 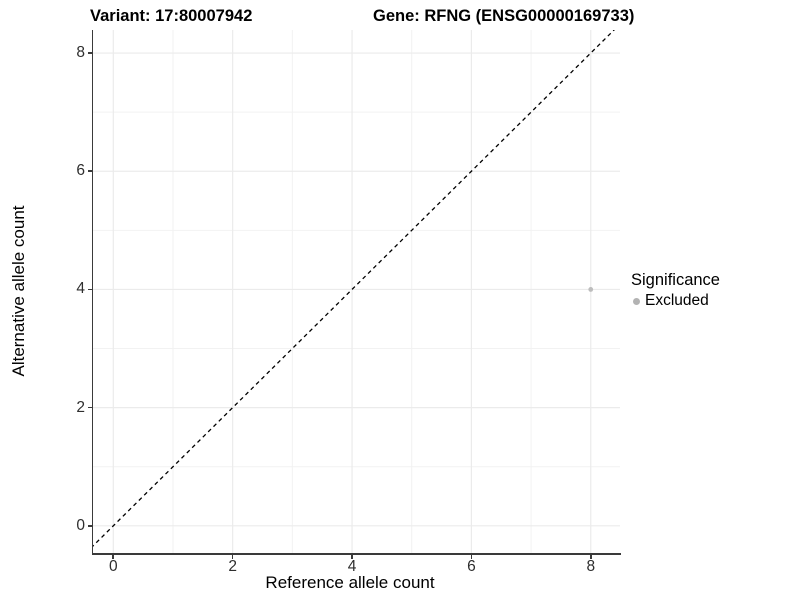 I want to click on legend-key-dot-icon, so click(x=636, y=301).